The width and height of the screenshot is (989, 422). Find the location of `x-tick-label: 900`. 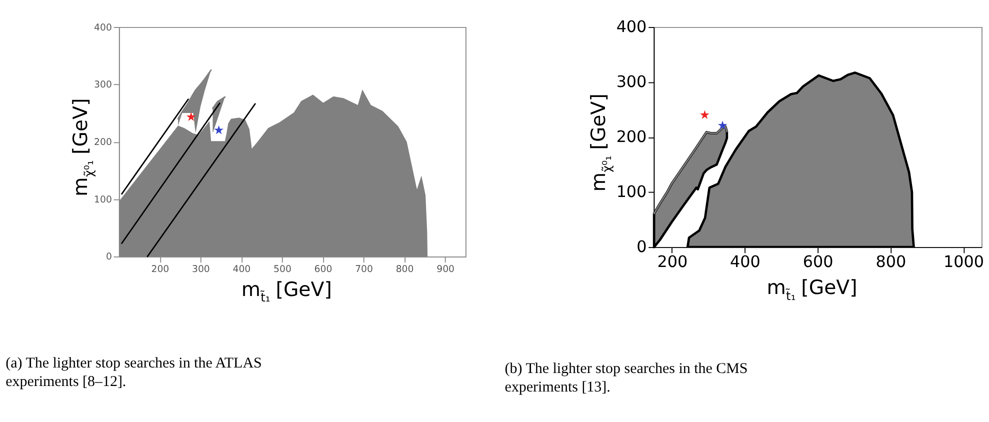

x-tick-label: 900 is located at coordinates (445, 269).